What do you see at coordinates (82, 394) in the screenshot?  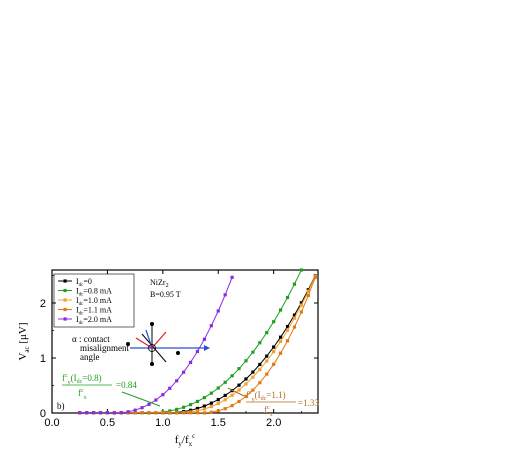 I see `anno-left-den: fcx` at bounding box center [82, 394].